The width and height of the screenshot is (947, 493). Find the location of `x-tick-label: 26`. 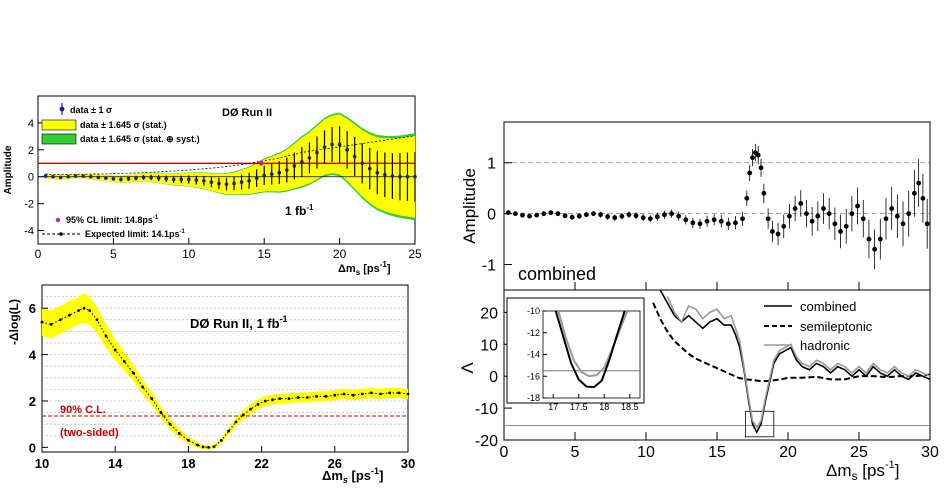

x-tick-label: 26 is located at coordinates (335, 463).